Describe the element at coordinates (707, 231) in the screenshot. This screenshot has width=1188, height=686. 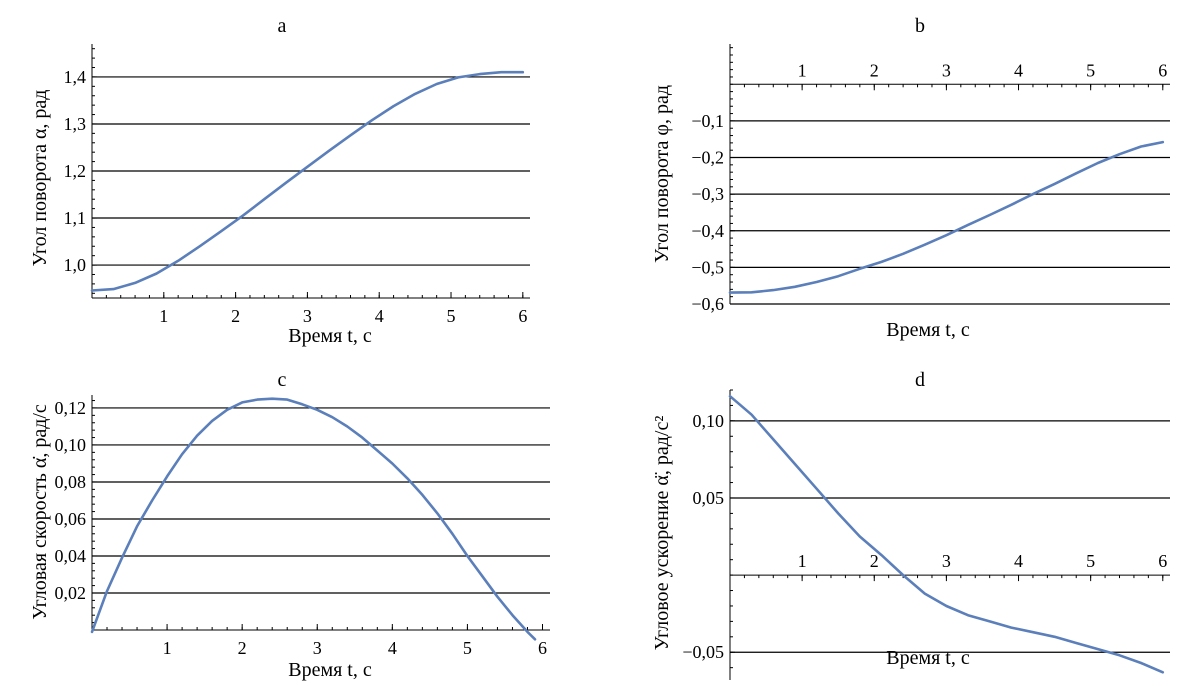
I see `y-tick-label: −0,4` at that location.